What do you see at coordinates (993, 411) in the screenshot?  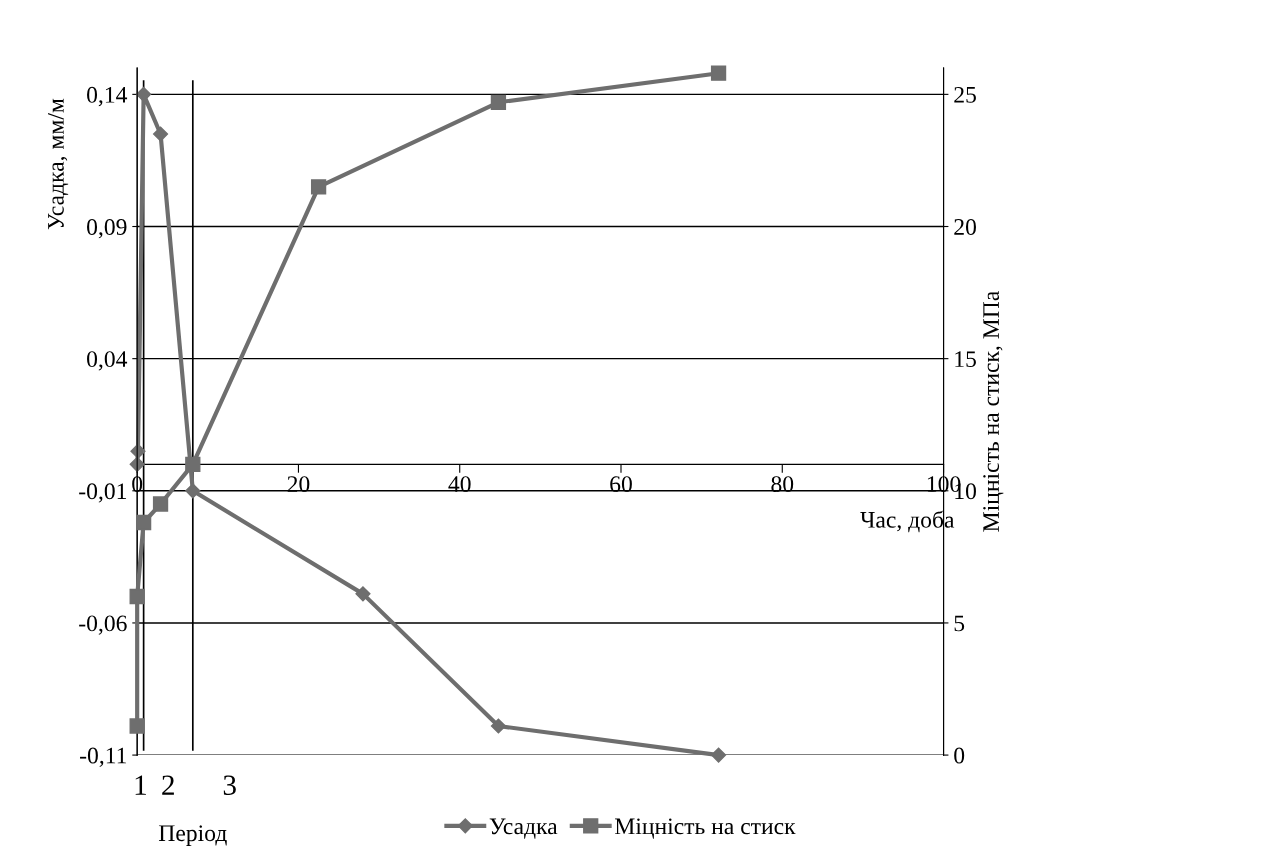 I see `y2-axis-title: Міцність на стиск, МПа` at bounding box center [993, 411].